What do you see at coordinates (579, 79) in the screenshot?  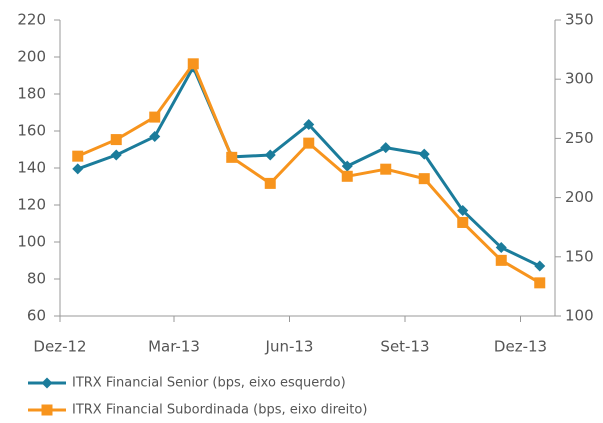 I see `y2-tick-label: 300` at bounding box center [579, 79].